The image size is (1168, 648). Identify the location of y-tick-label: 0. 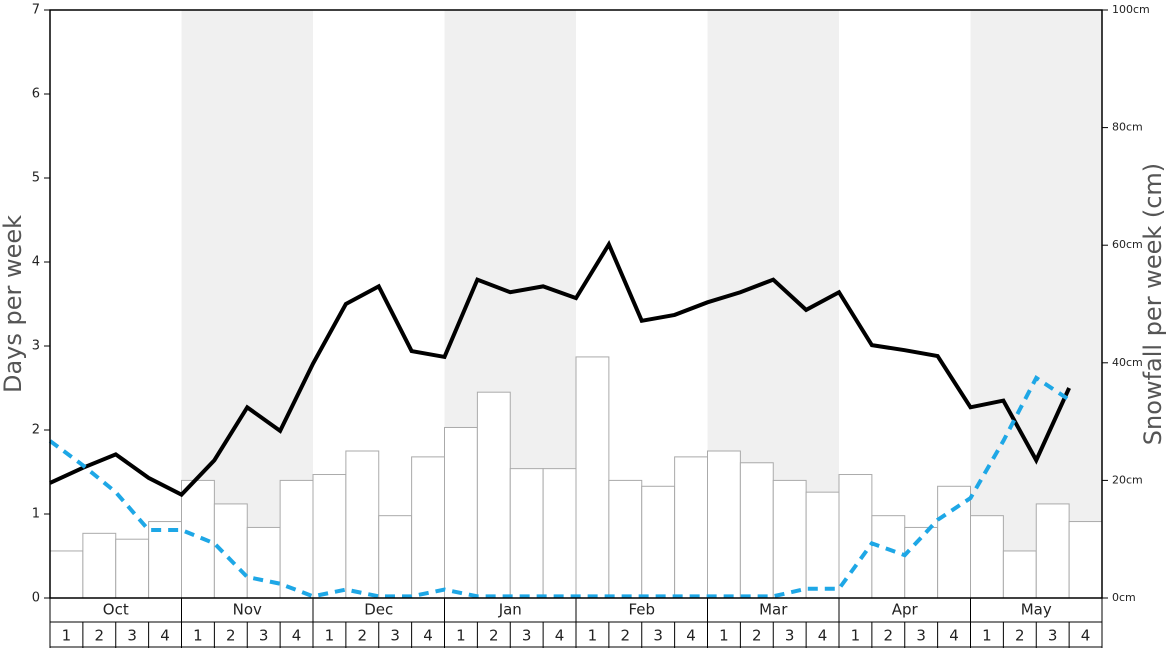
(36, 598).